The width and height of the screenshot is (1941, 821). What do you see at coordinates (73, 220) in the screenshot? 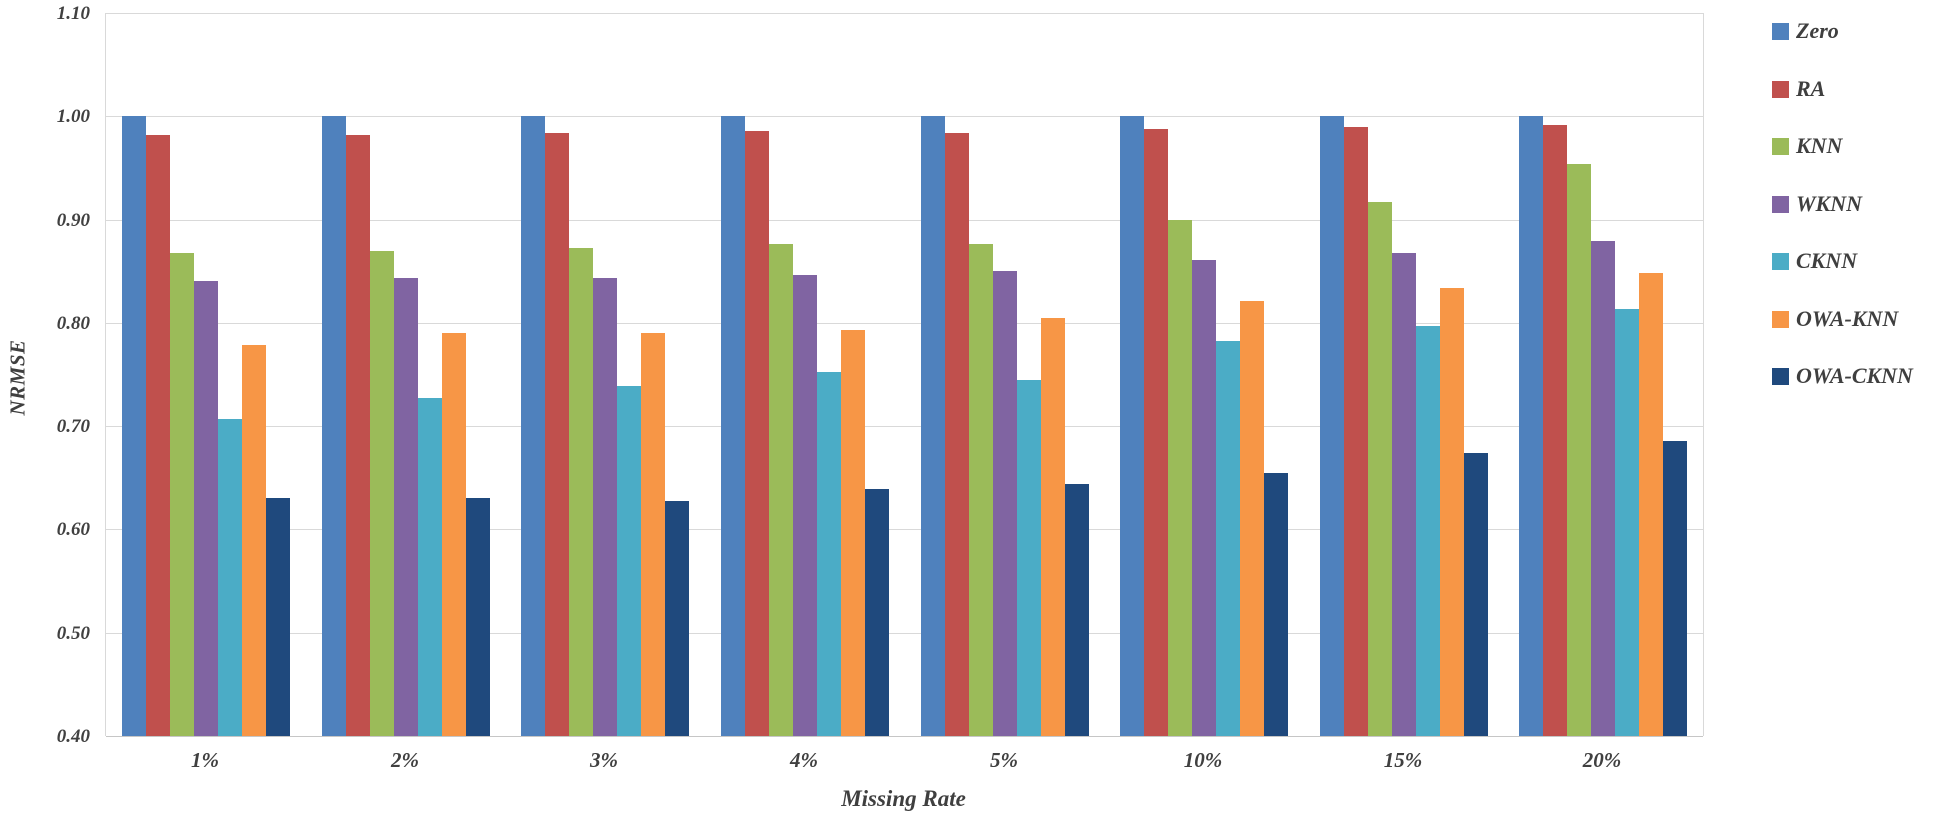
I see `y-tick-0.90: 0.90` at bounding box center [73, 220].